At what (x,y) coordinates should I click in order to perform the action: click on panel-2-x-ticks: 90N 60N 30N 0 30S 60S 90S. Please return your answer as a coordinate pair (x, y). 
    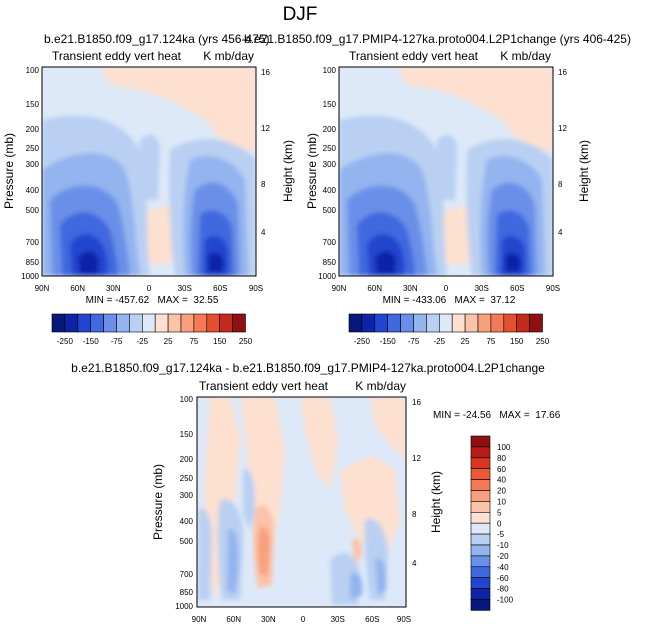
    Looking at the image, I should click on (446, 288).